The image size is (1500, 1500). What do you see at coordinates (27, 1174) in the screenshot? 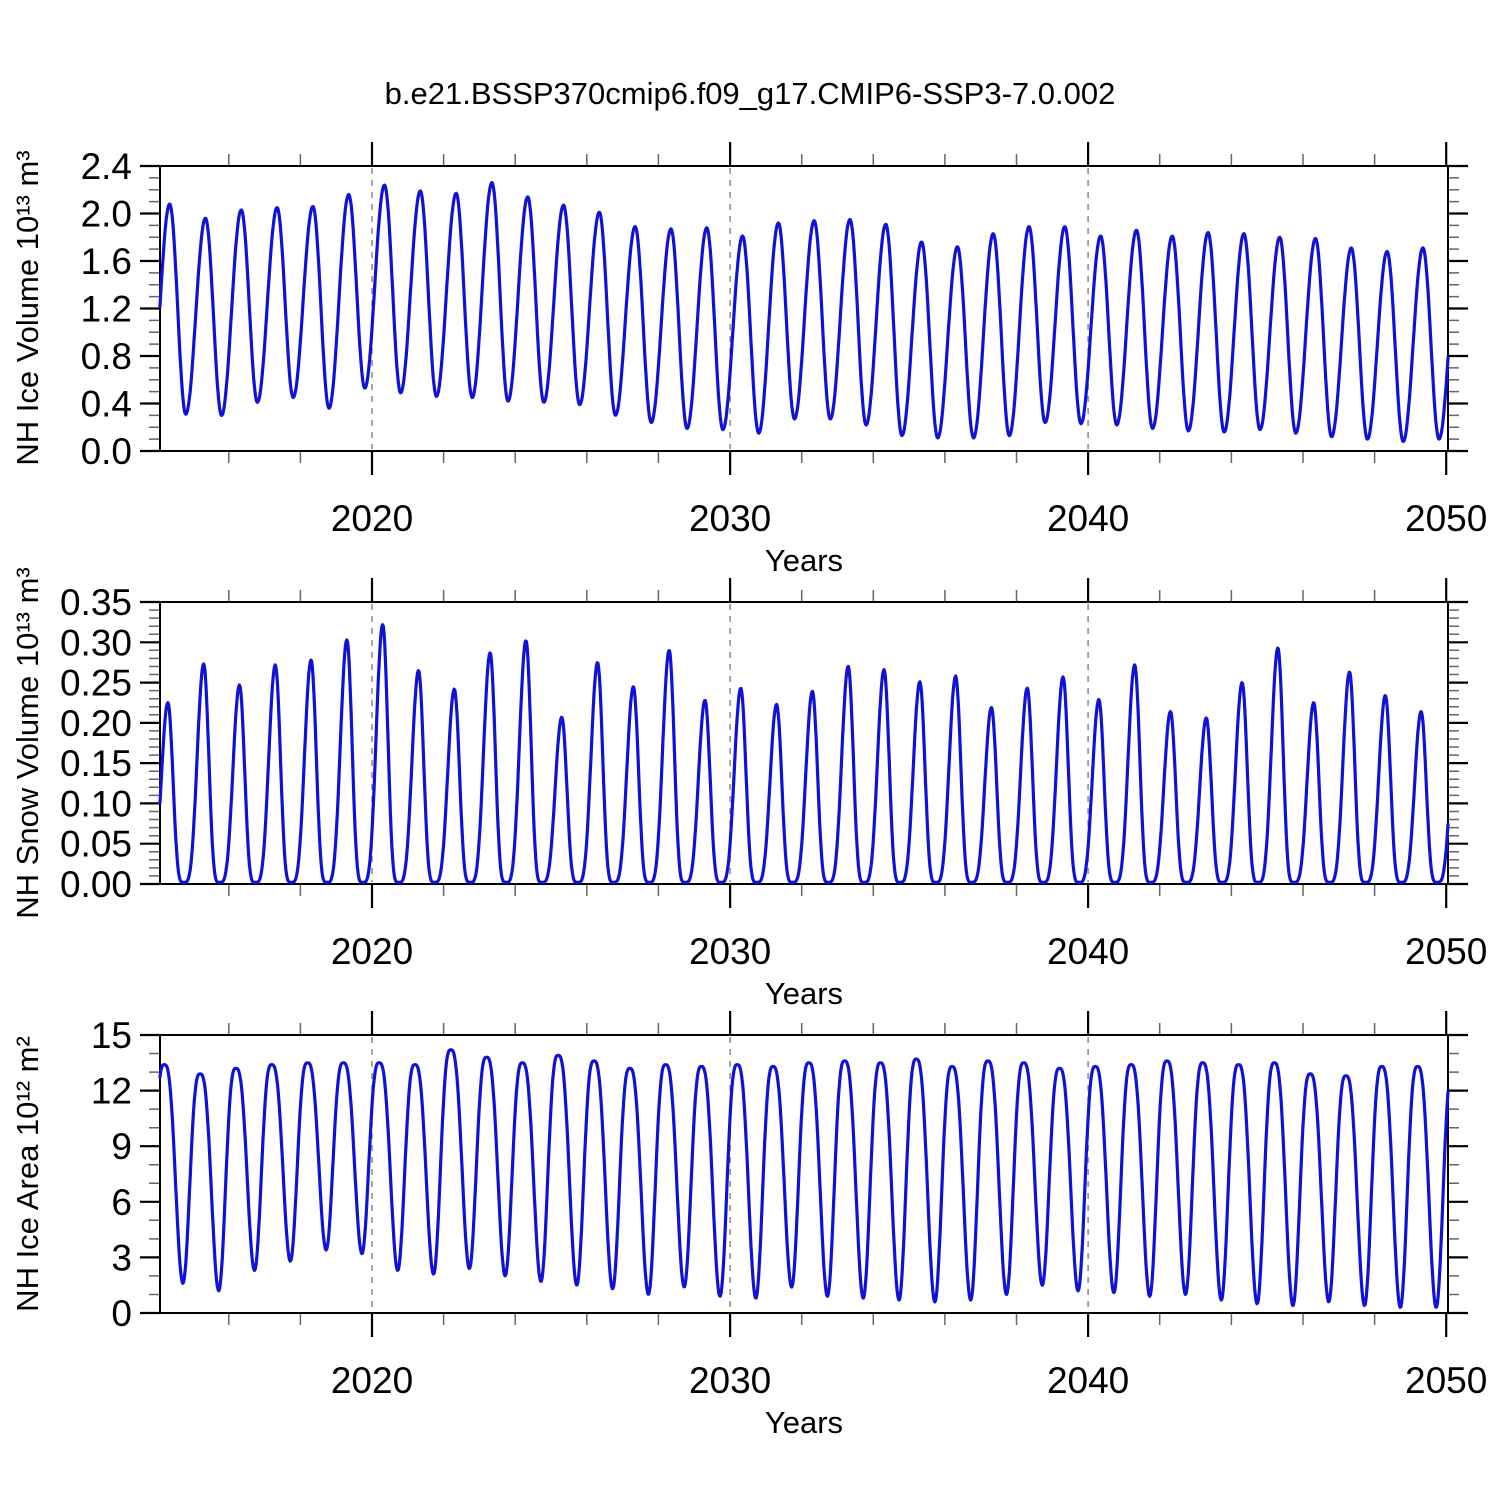
I see `y-axis-title-ice-area: NH Ice Area 10¹² m²` at bounding box center [27, 1174].